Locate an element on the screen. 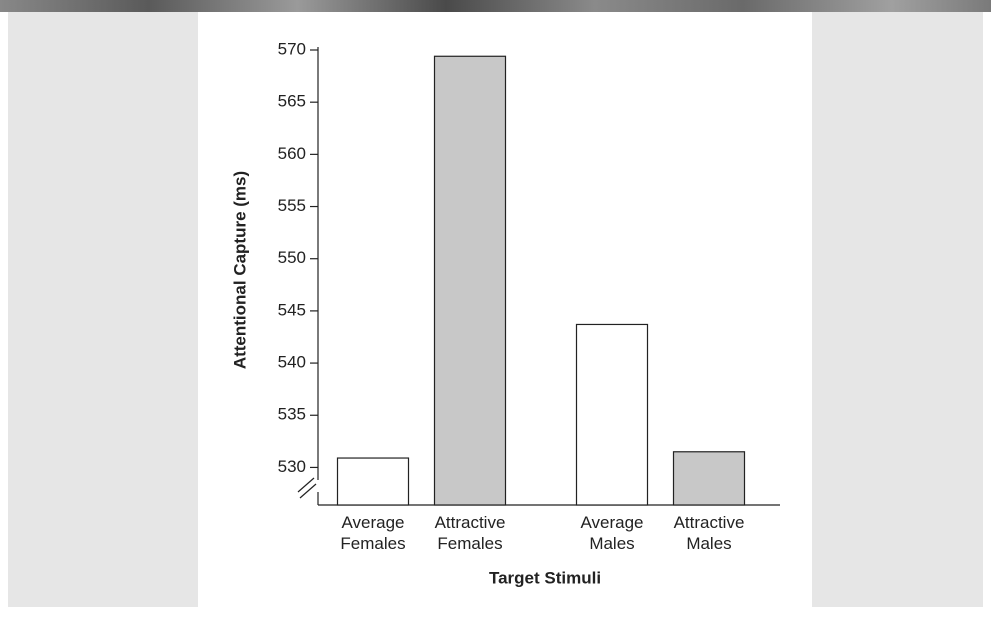 The width and height of the screenshot is (991, 617). y-tick-label: 560 is located at coordinates (292, 153).